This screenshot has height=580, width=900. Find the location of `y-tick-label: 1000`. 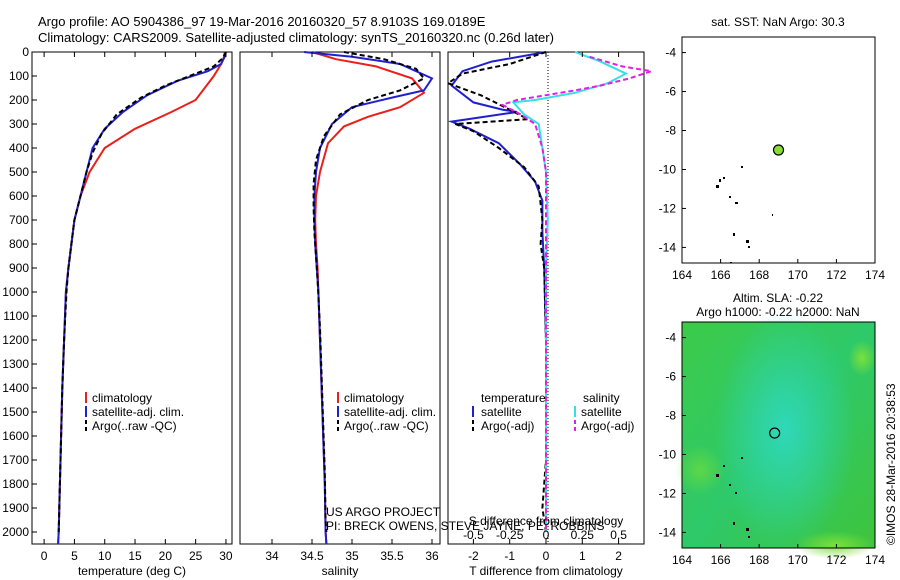

y-tick-label: 1000 is located at coordinates (15, 292).